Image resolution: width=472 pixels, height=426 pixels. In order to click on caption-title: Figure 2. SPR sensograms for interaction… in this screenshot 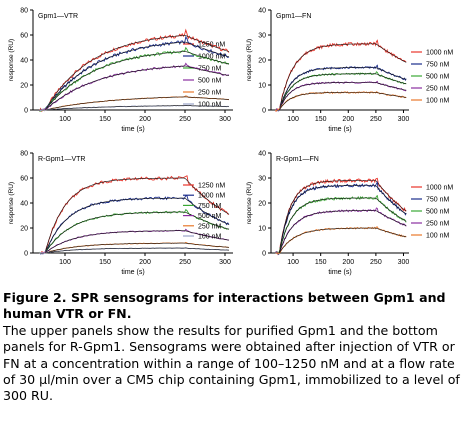, I will do `click(224, 306)`.